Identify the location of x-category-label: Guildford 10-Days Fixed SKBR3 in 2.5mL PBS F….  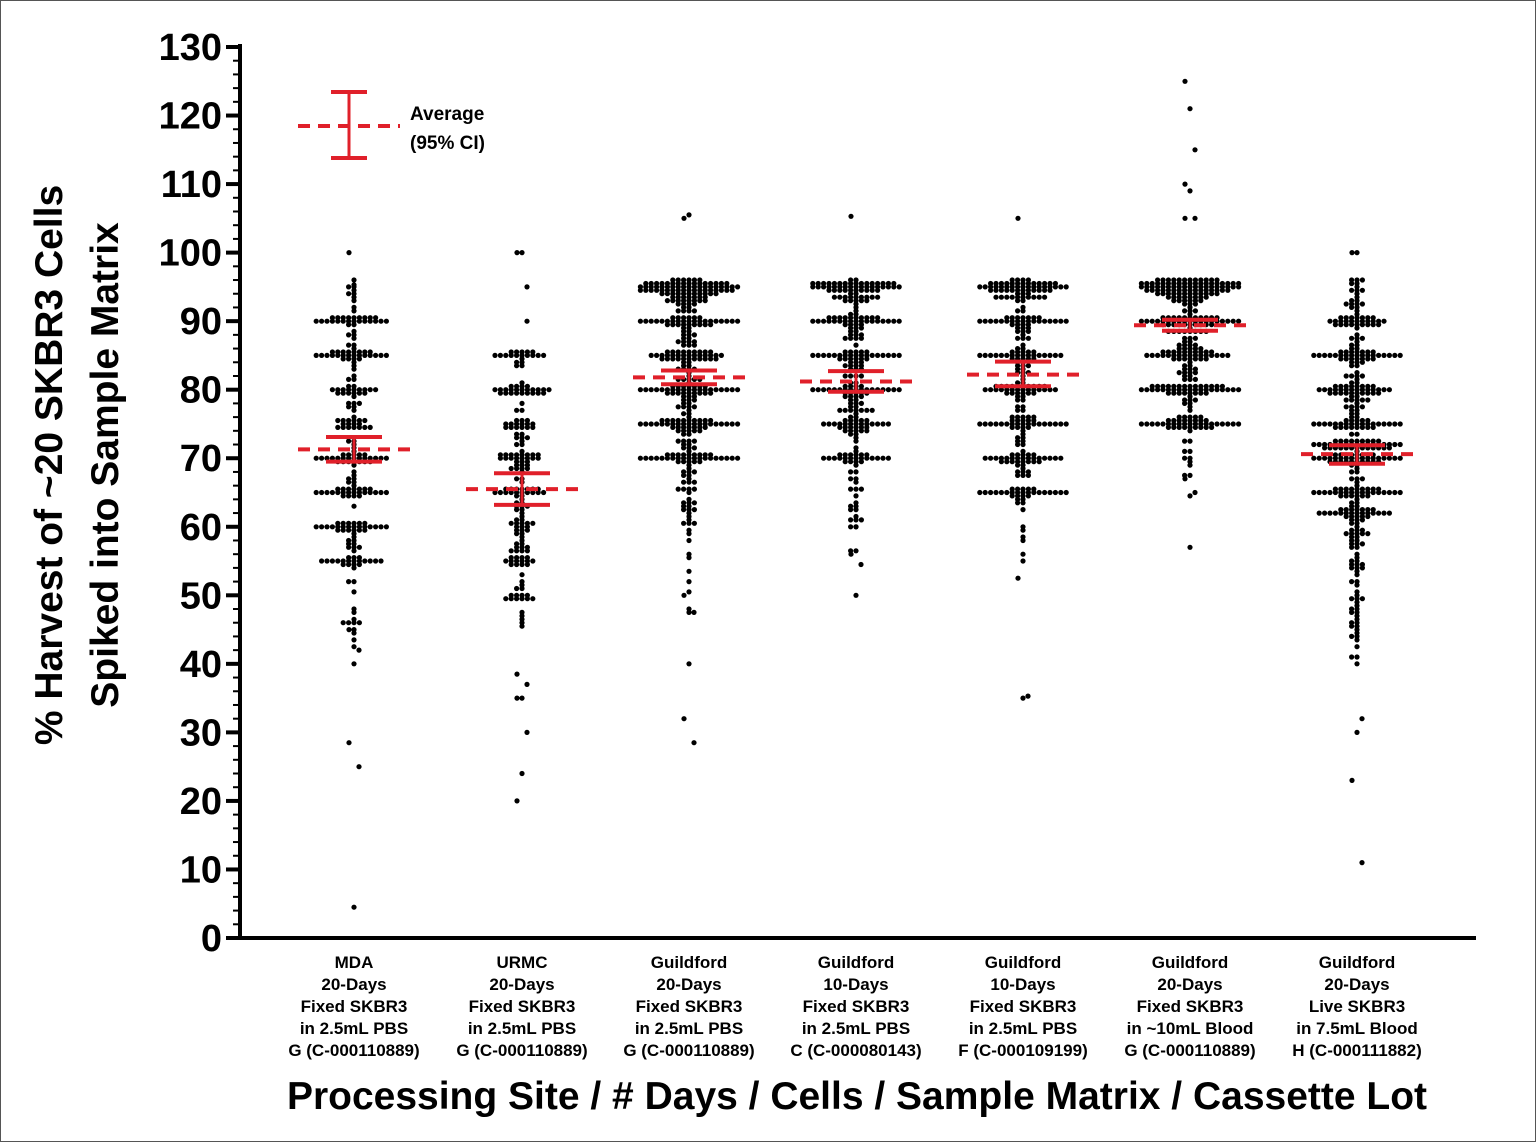
(1022, 1006).